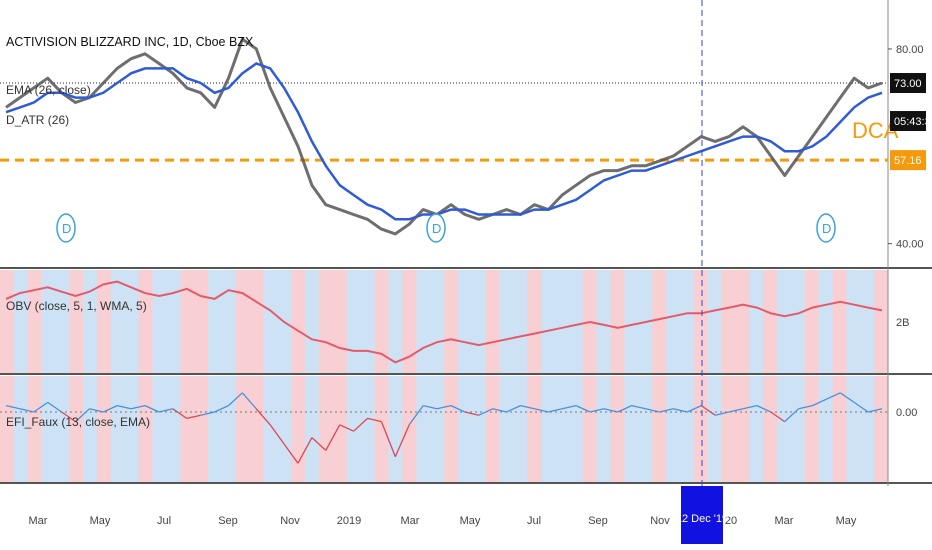  I want to click on x-tick-label: Jul, so click(534, 521).